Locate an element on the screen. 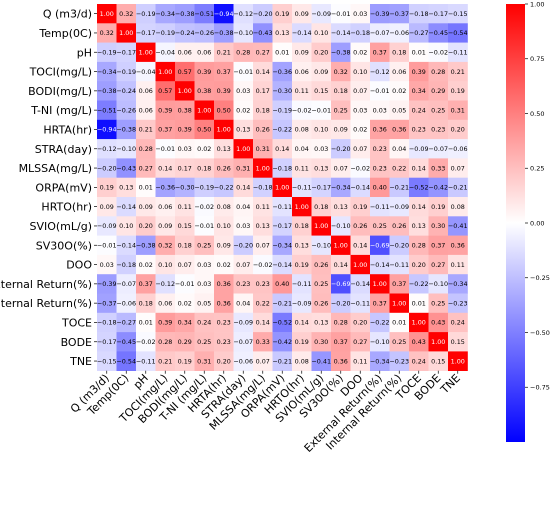 Image resolution: width=550 pixels, height=510 pixels. cell-value-label: 0.02 is located at coordinates (399, 91).